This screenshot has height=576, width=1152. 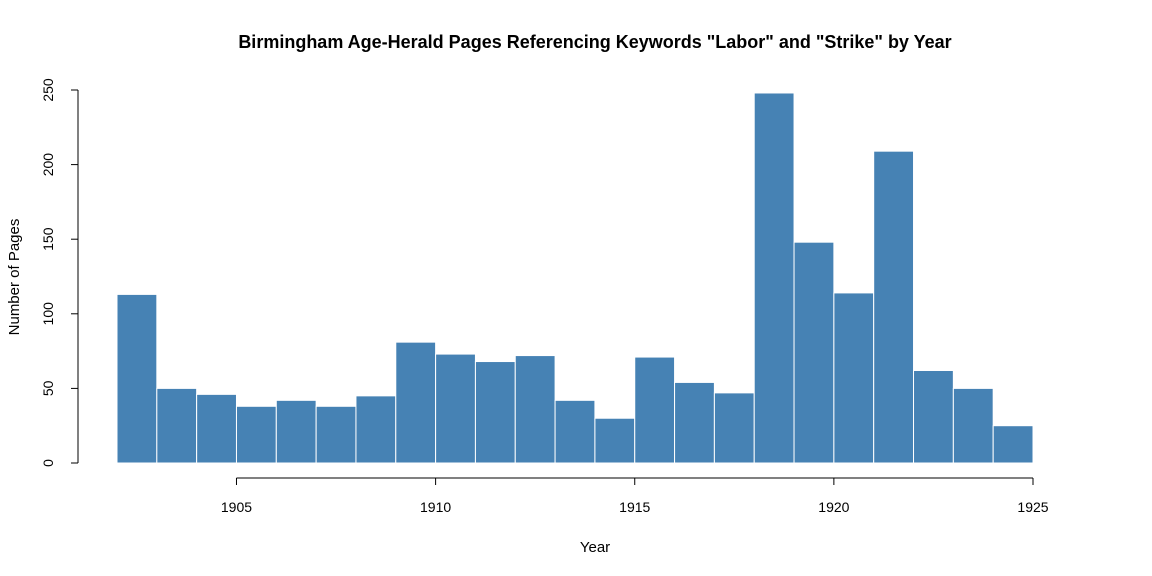 What do you see at coordinates (455, 408) in the screenshot?
I see `bar-1910` at bounding box center [455, 408].